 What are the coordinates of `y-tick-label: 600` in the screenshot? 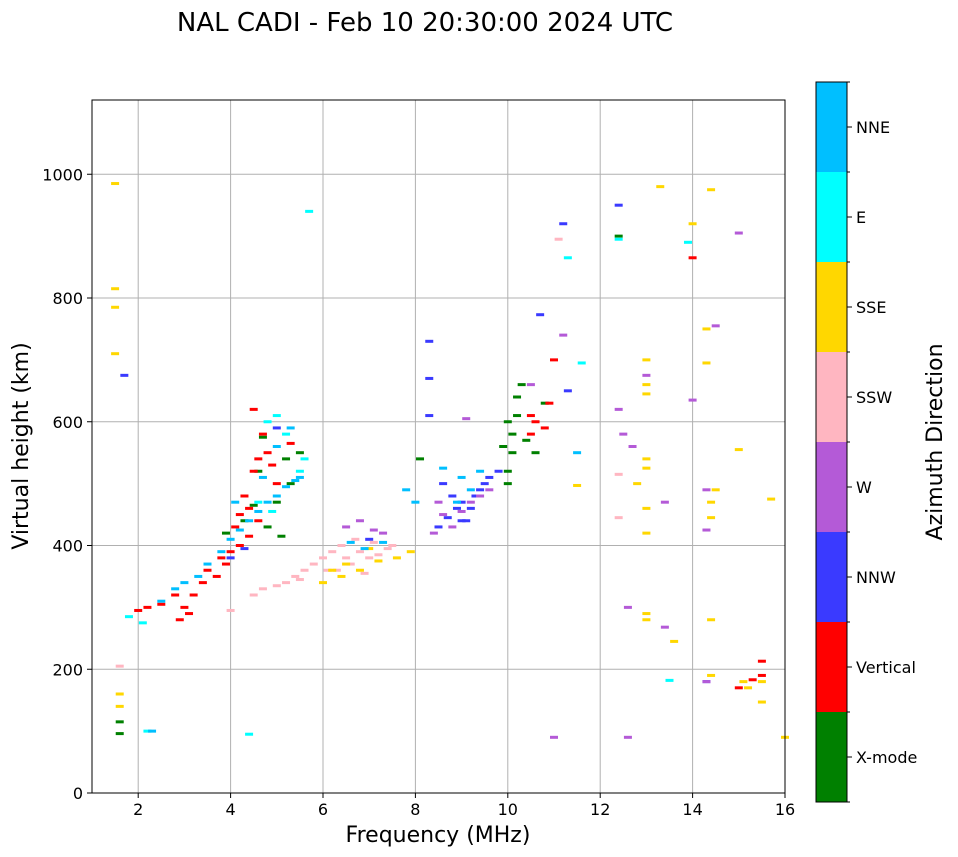 It's located at (67, 422).